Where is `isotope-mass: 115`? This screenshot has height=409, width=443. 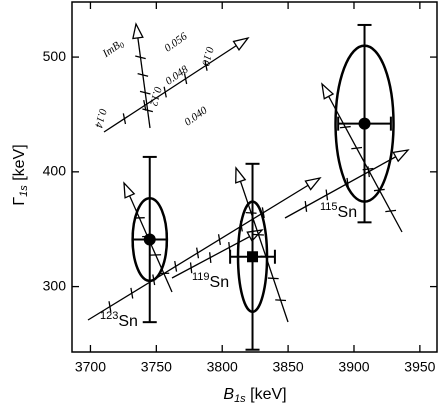 isotope-mass: 115 is located at coordinates (329, 207).